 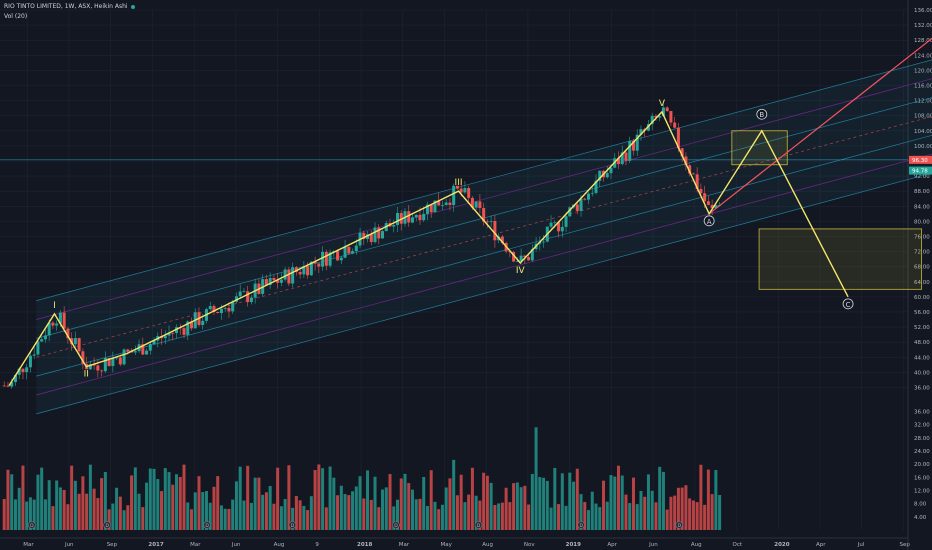 What do you see at coordinates (922, 465) in the screenshot?
I see `volume-tick-label: 20.00` at bounding box center [922, 465].